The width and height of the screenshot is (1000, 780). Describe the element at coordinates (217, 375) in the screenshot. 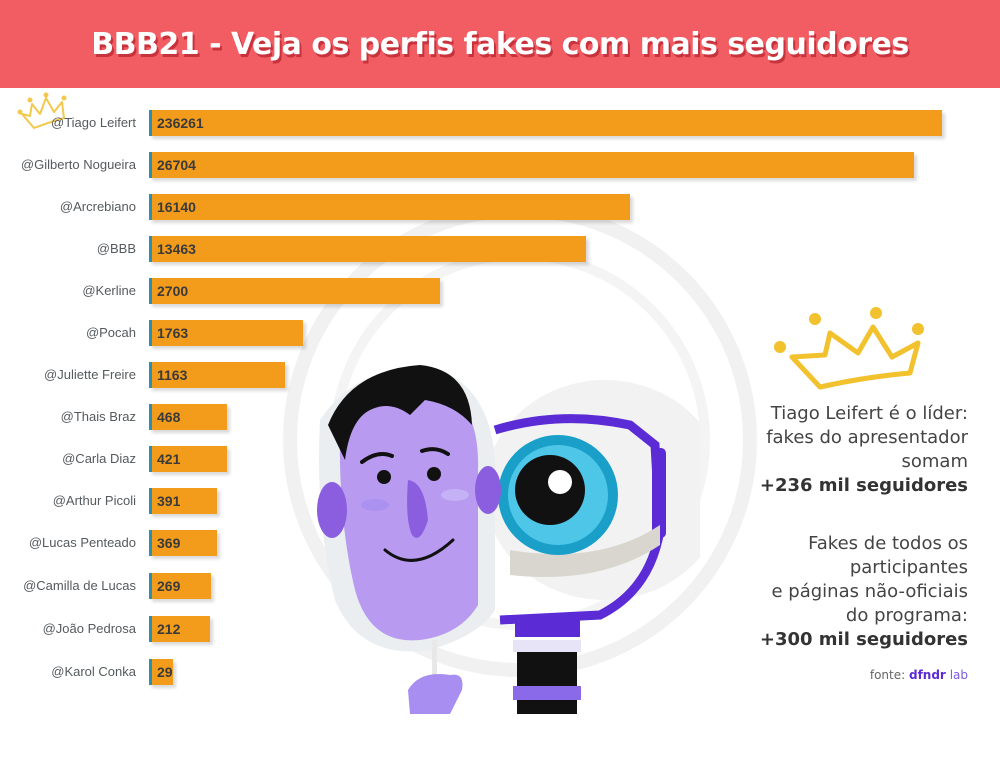

I see `bar: 1163` at that location.